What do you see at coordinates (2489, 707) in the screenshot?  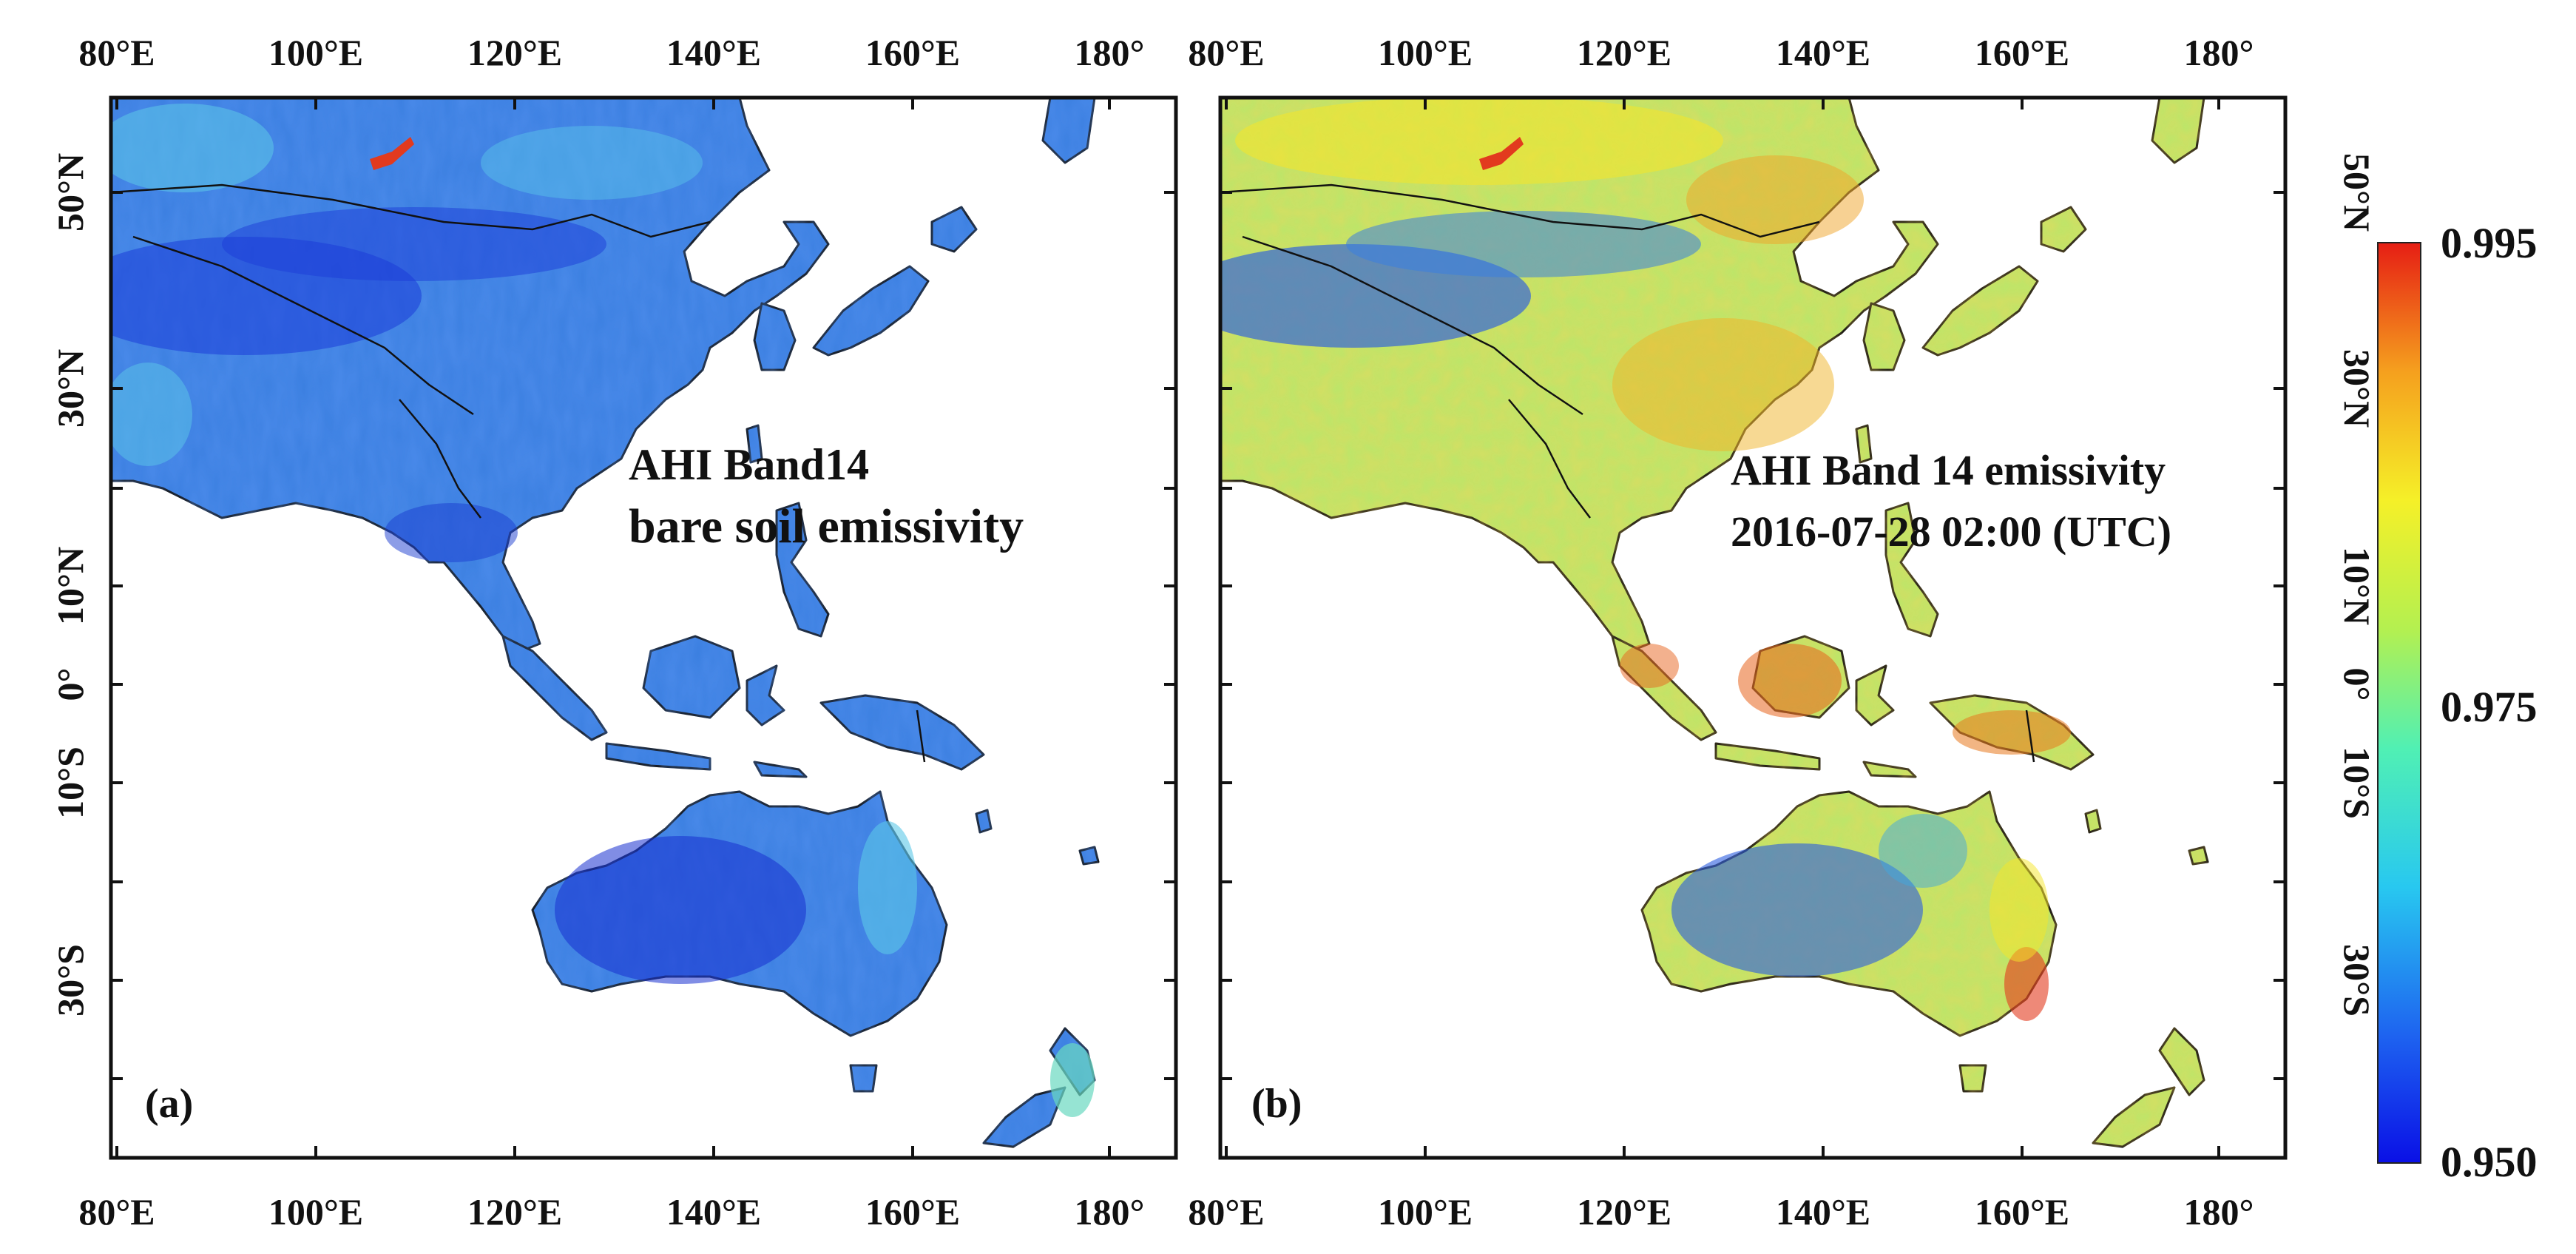 I see `colorbar-mid-label: 0.975` at bounding box center [2489, 707].